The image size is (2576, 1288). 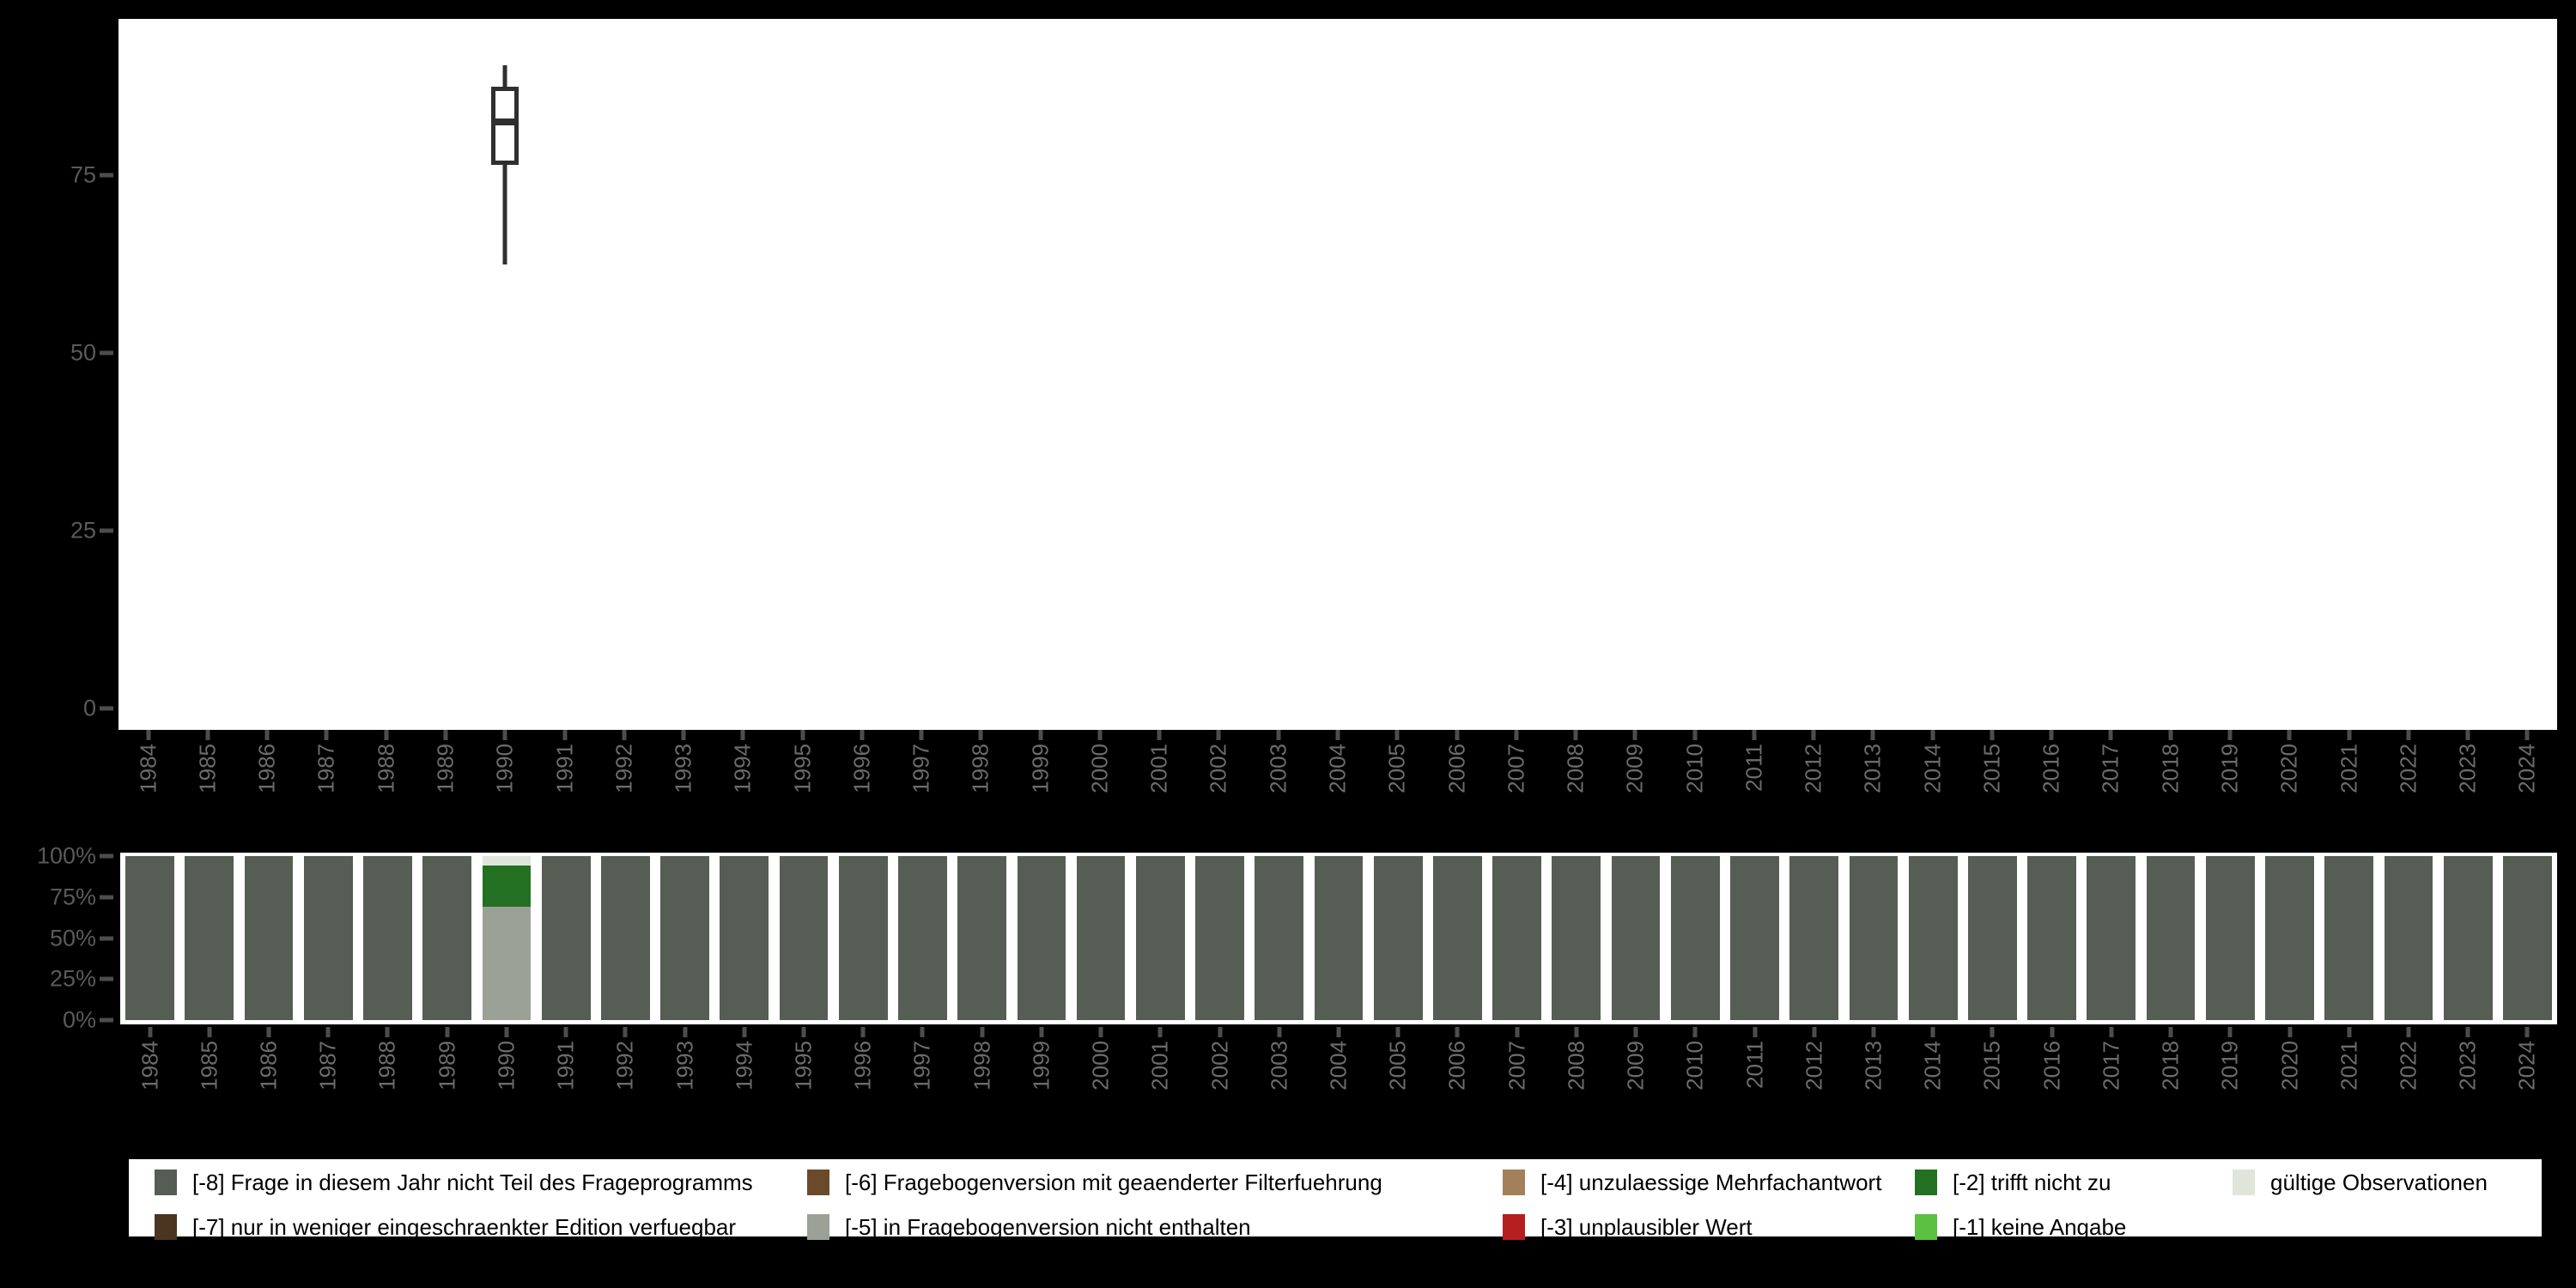 What do you see at coordinates (2051, 938) in the screenshot?
I see `stacked-bar-2016` at bounding box center [2051, 938].